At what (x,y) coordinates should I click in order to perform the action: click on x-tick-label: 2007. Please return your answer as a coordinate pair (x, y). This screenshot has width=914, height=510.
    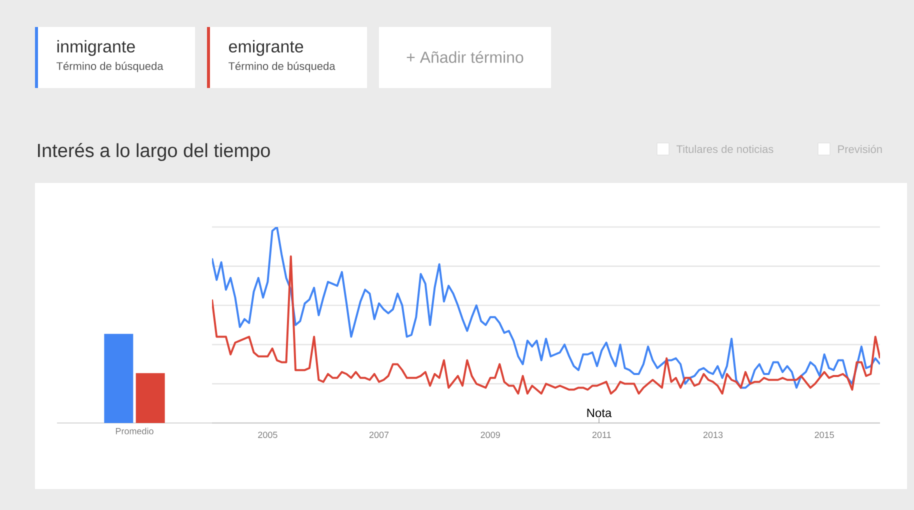
    Looking at the image, I should click on (379, 435).